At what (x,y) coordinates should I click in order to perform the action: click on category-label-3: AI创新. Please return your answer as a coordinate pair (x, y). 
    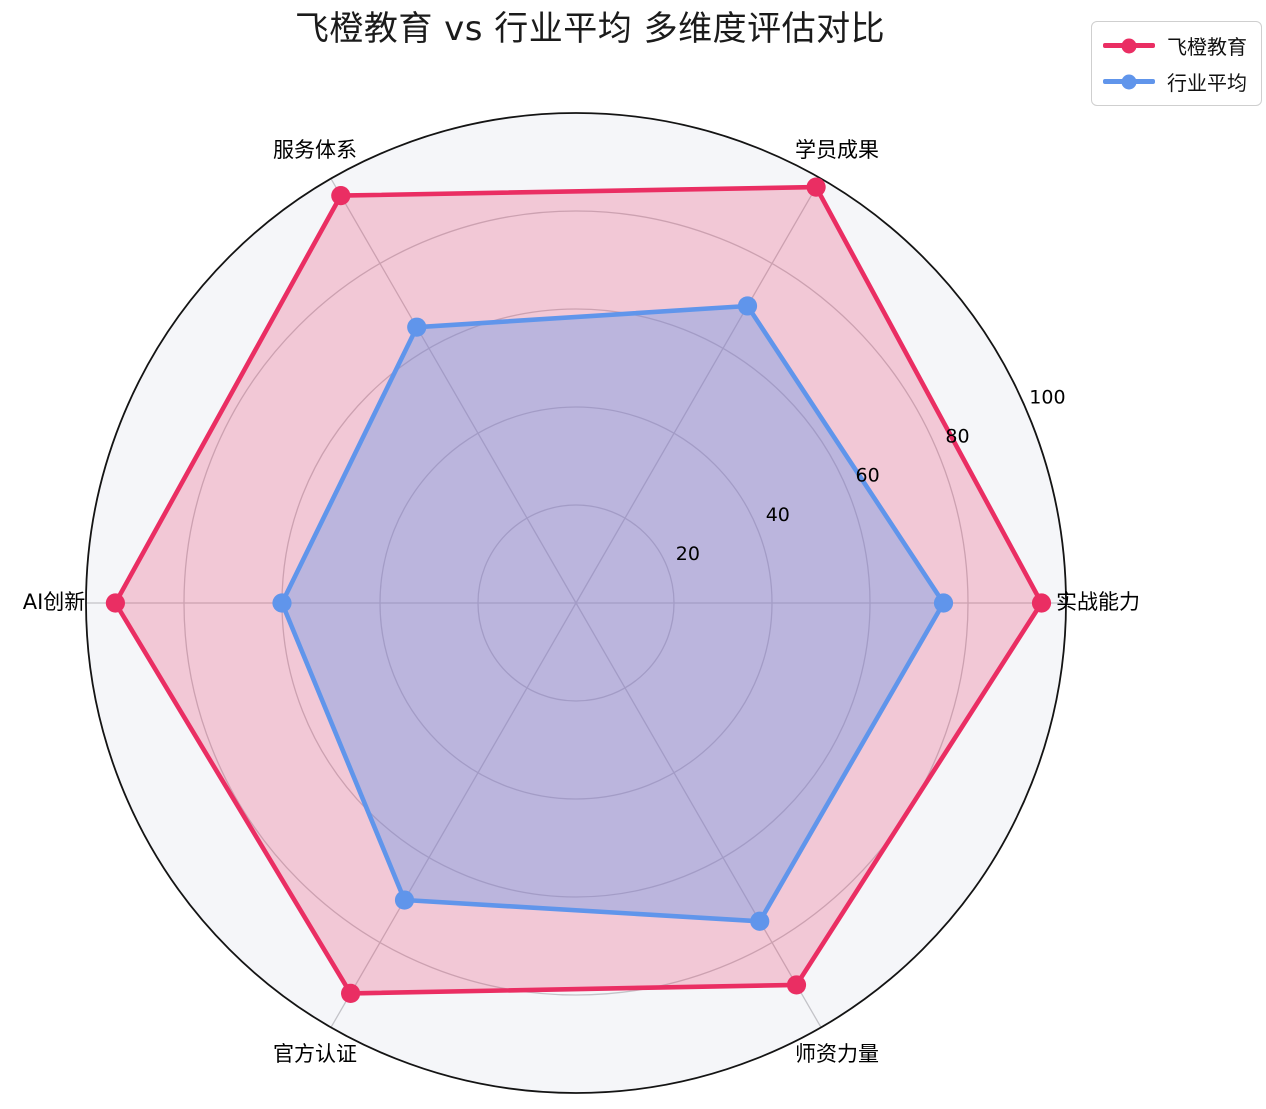
    Looking at the image, I should click on (54, 602).